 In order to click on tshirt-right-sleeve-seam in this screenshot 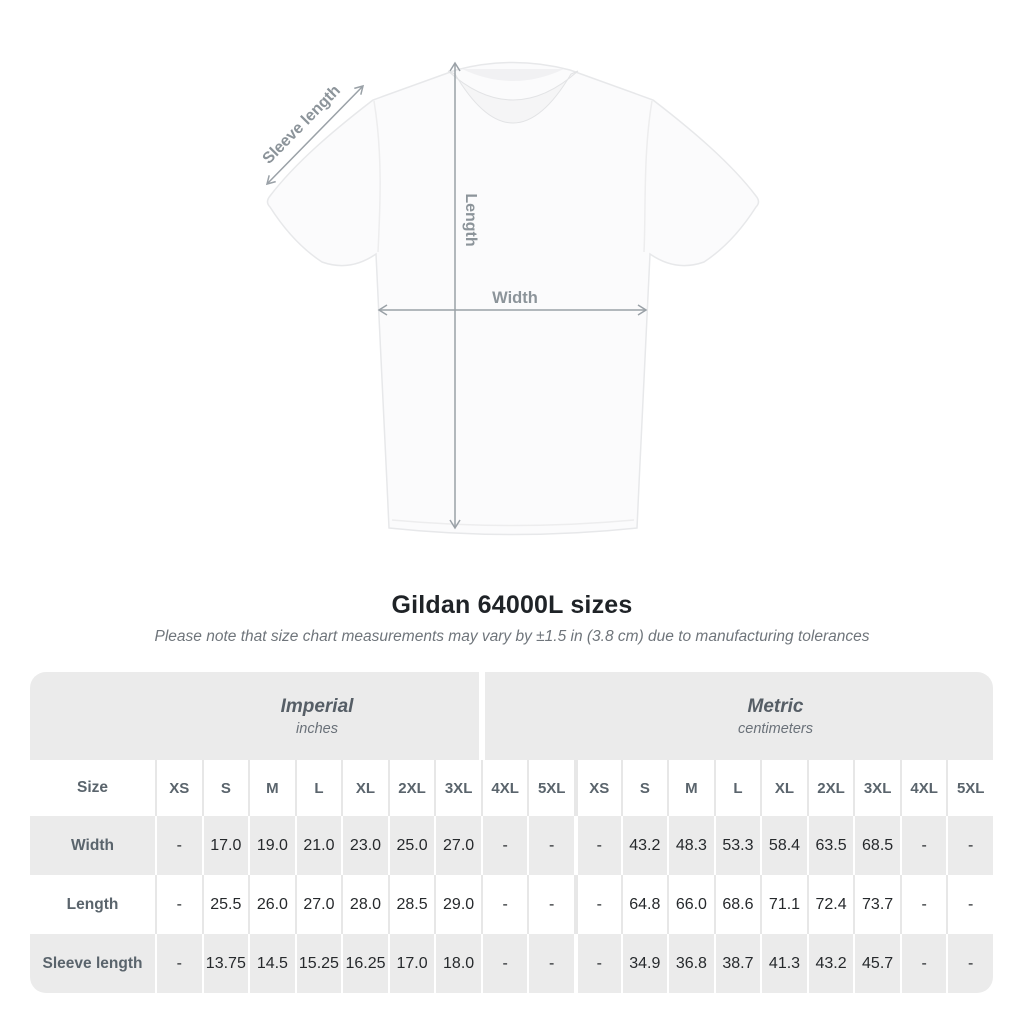, I will do `click(648, 176)`.